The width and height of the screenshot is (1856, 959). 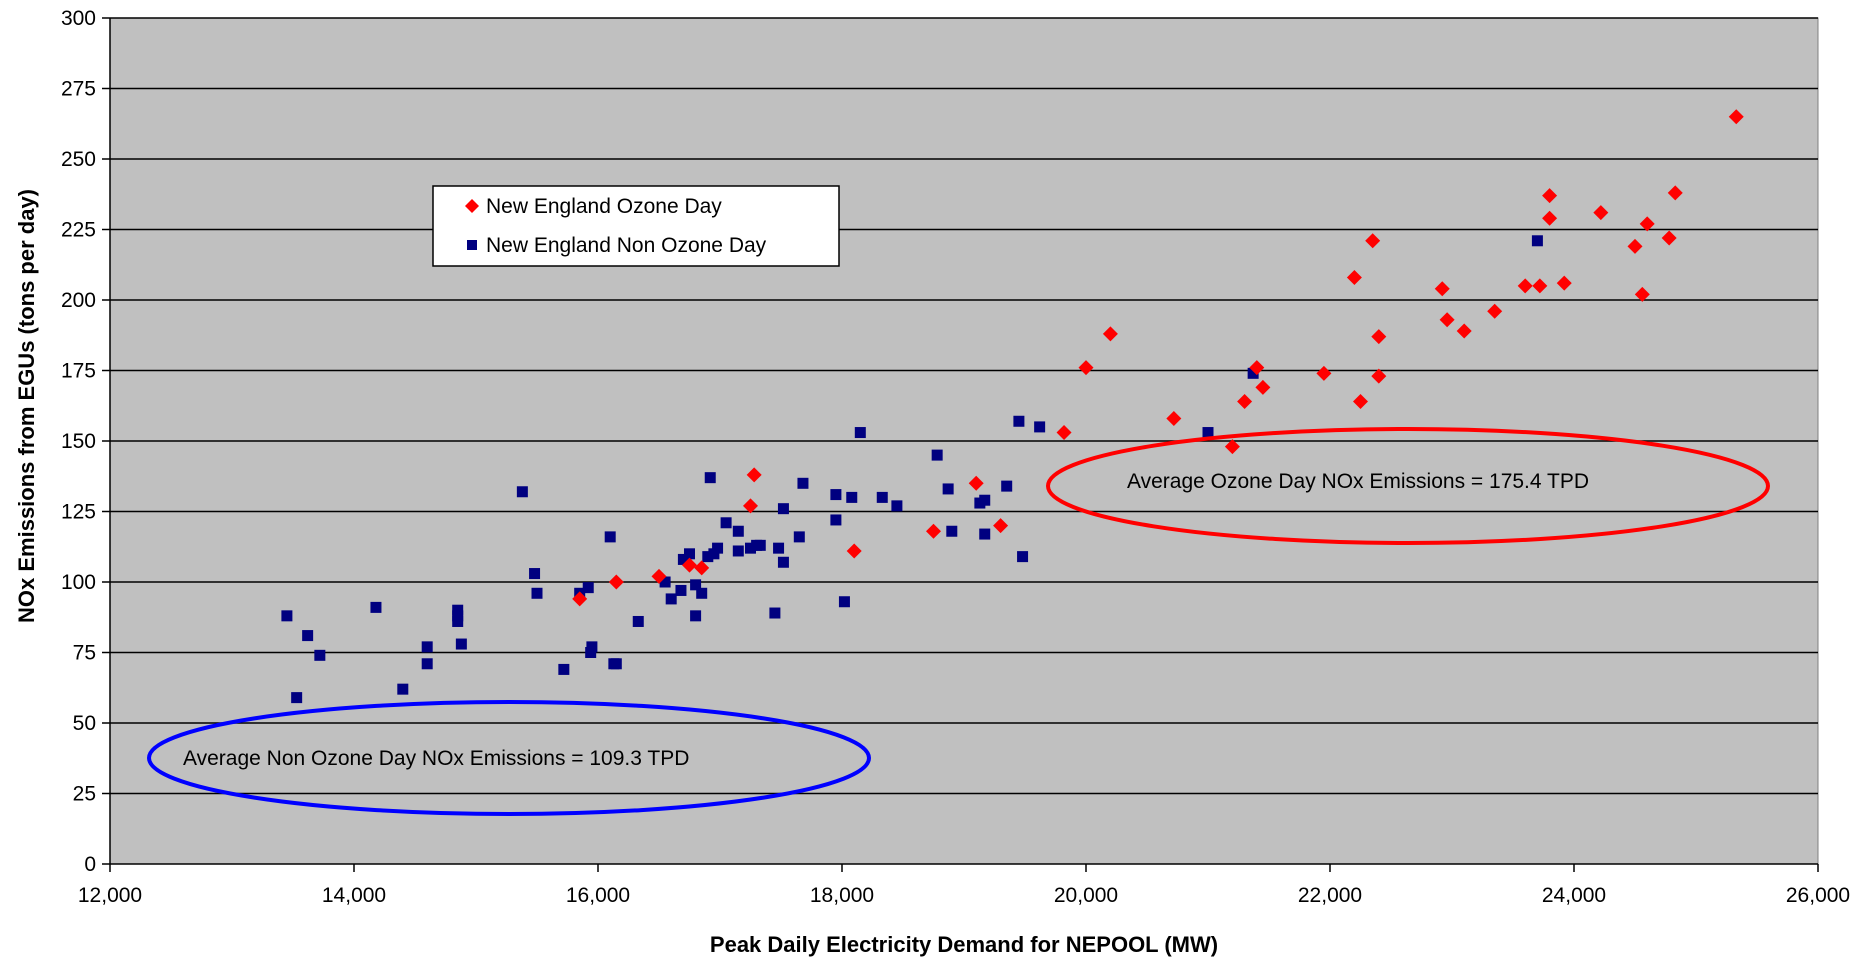 What do you see at coordinates (636, 226) in the screenshot?
I see `legend-box` at bounding box center [636, 226].